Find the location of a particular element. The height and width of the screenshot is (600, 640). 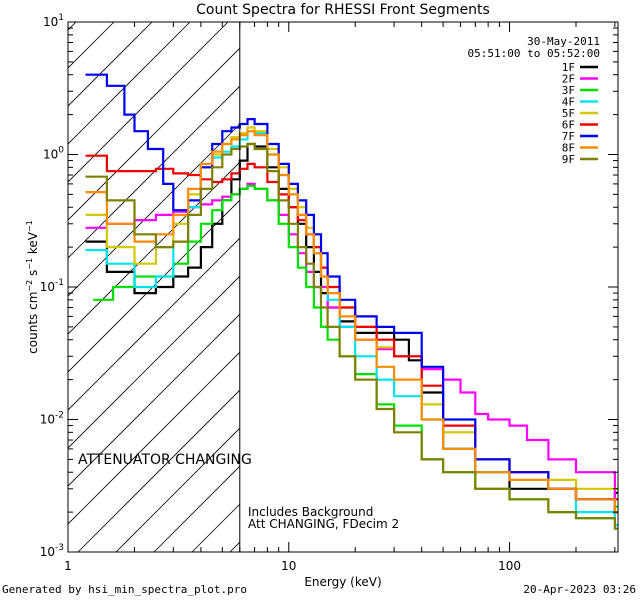

y-tick-label: 10⁻¹ is located at coordinates (52, 286).